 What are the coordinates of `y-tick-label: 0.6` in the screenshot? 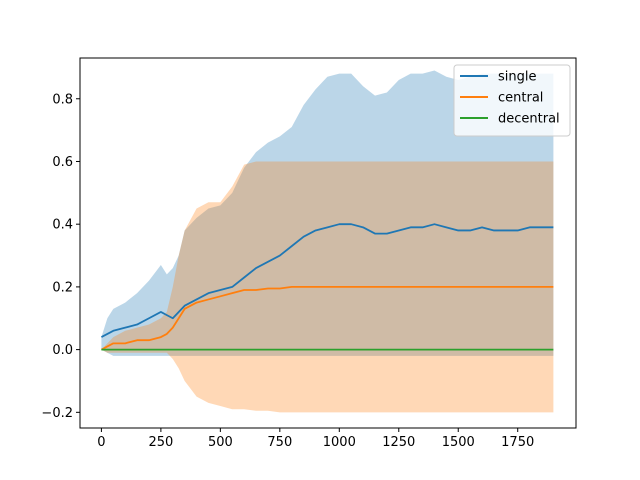 It's located at (62, 162).